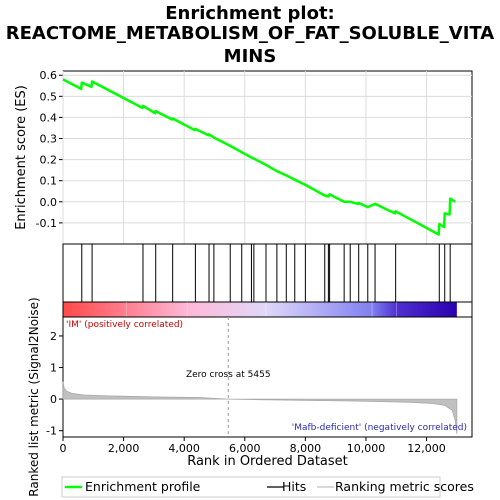 Image resolution: width=500 pixels, height=500 pixels. I want to click on metric-y-axis-label: Ranked list metric (Signal2Noise), so click(34, 396).